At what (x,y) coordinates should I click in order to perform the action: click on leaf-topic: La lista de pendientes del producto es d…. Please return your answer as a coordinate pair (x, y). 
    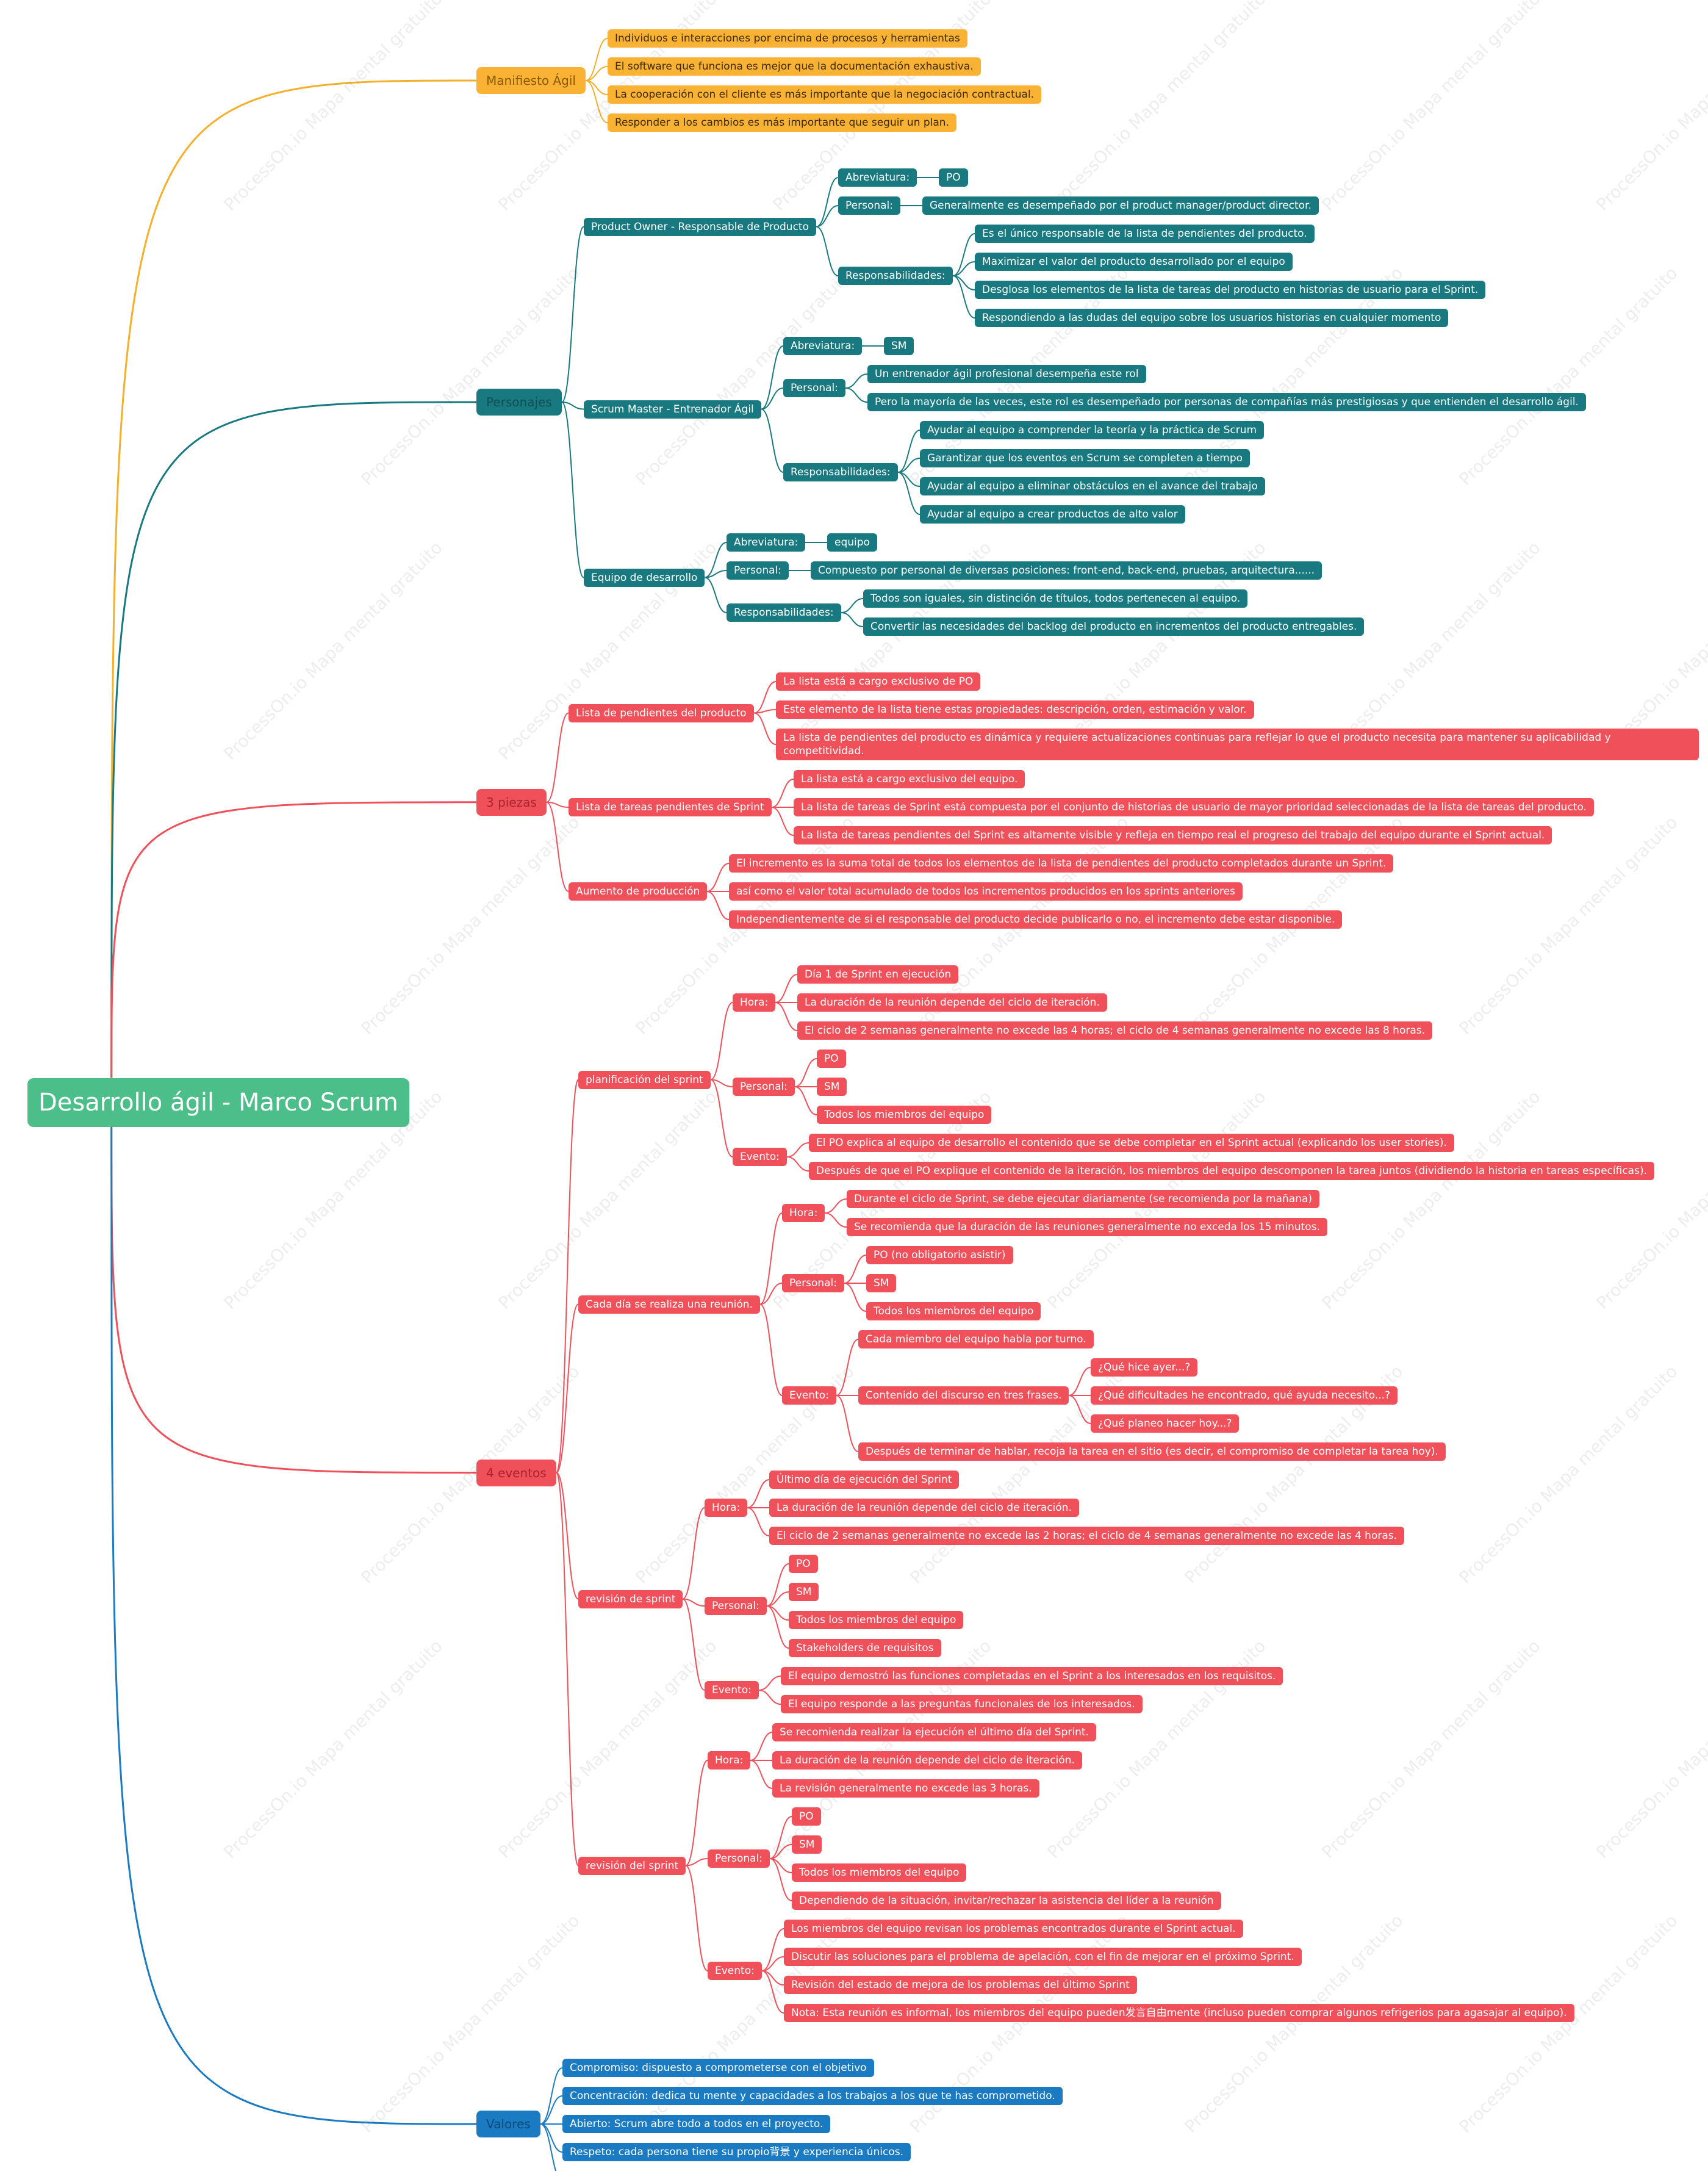
    Looking at the image, I should click on (1237, 744).